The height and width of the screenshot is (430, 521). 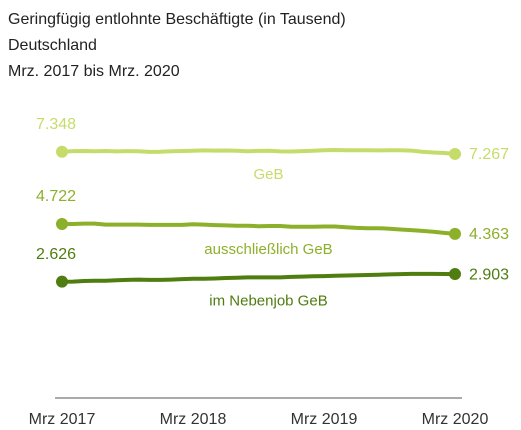 I want to click on chart-subtitle: Deutschland, so click(x=52, y=45).